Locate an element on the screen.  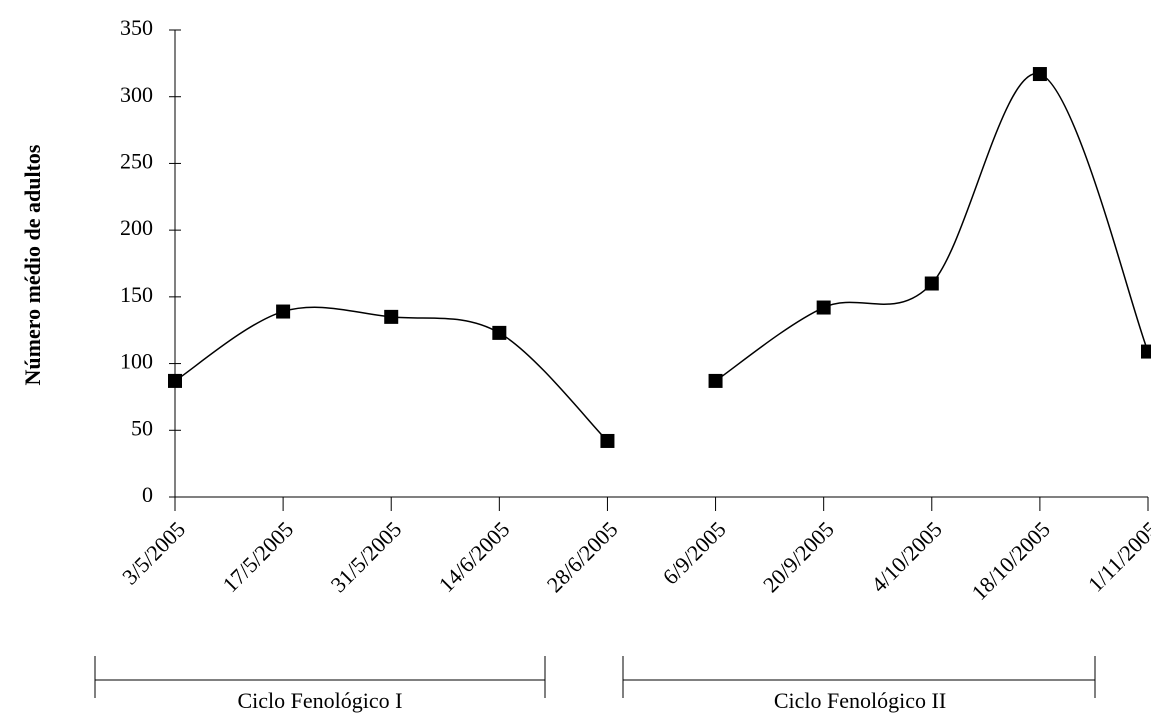
x-tick-label: 3/5/2005 is located at coordinates (153, 552).